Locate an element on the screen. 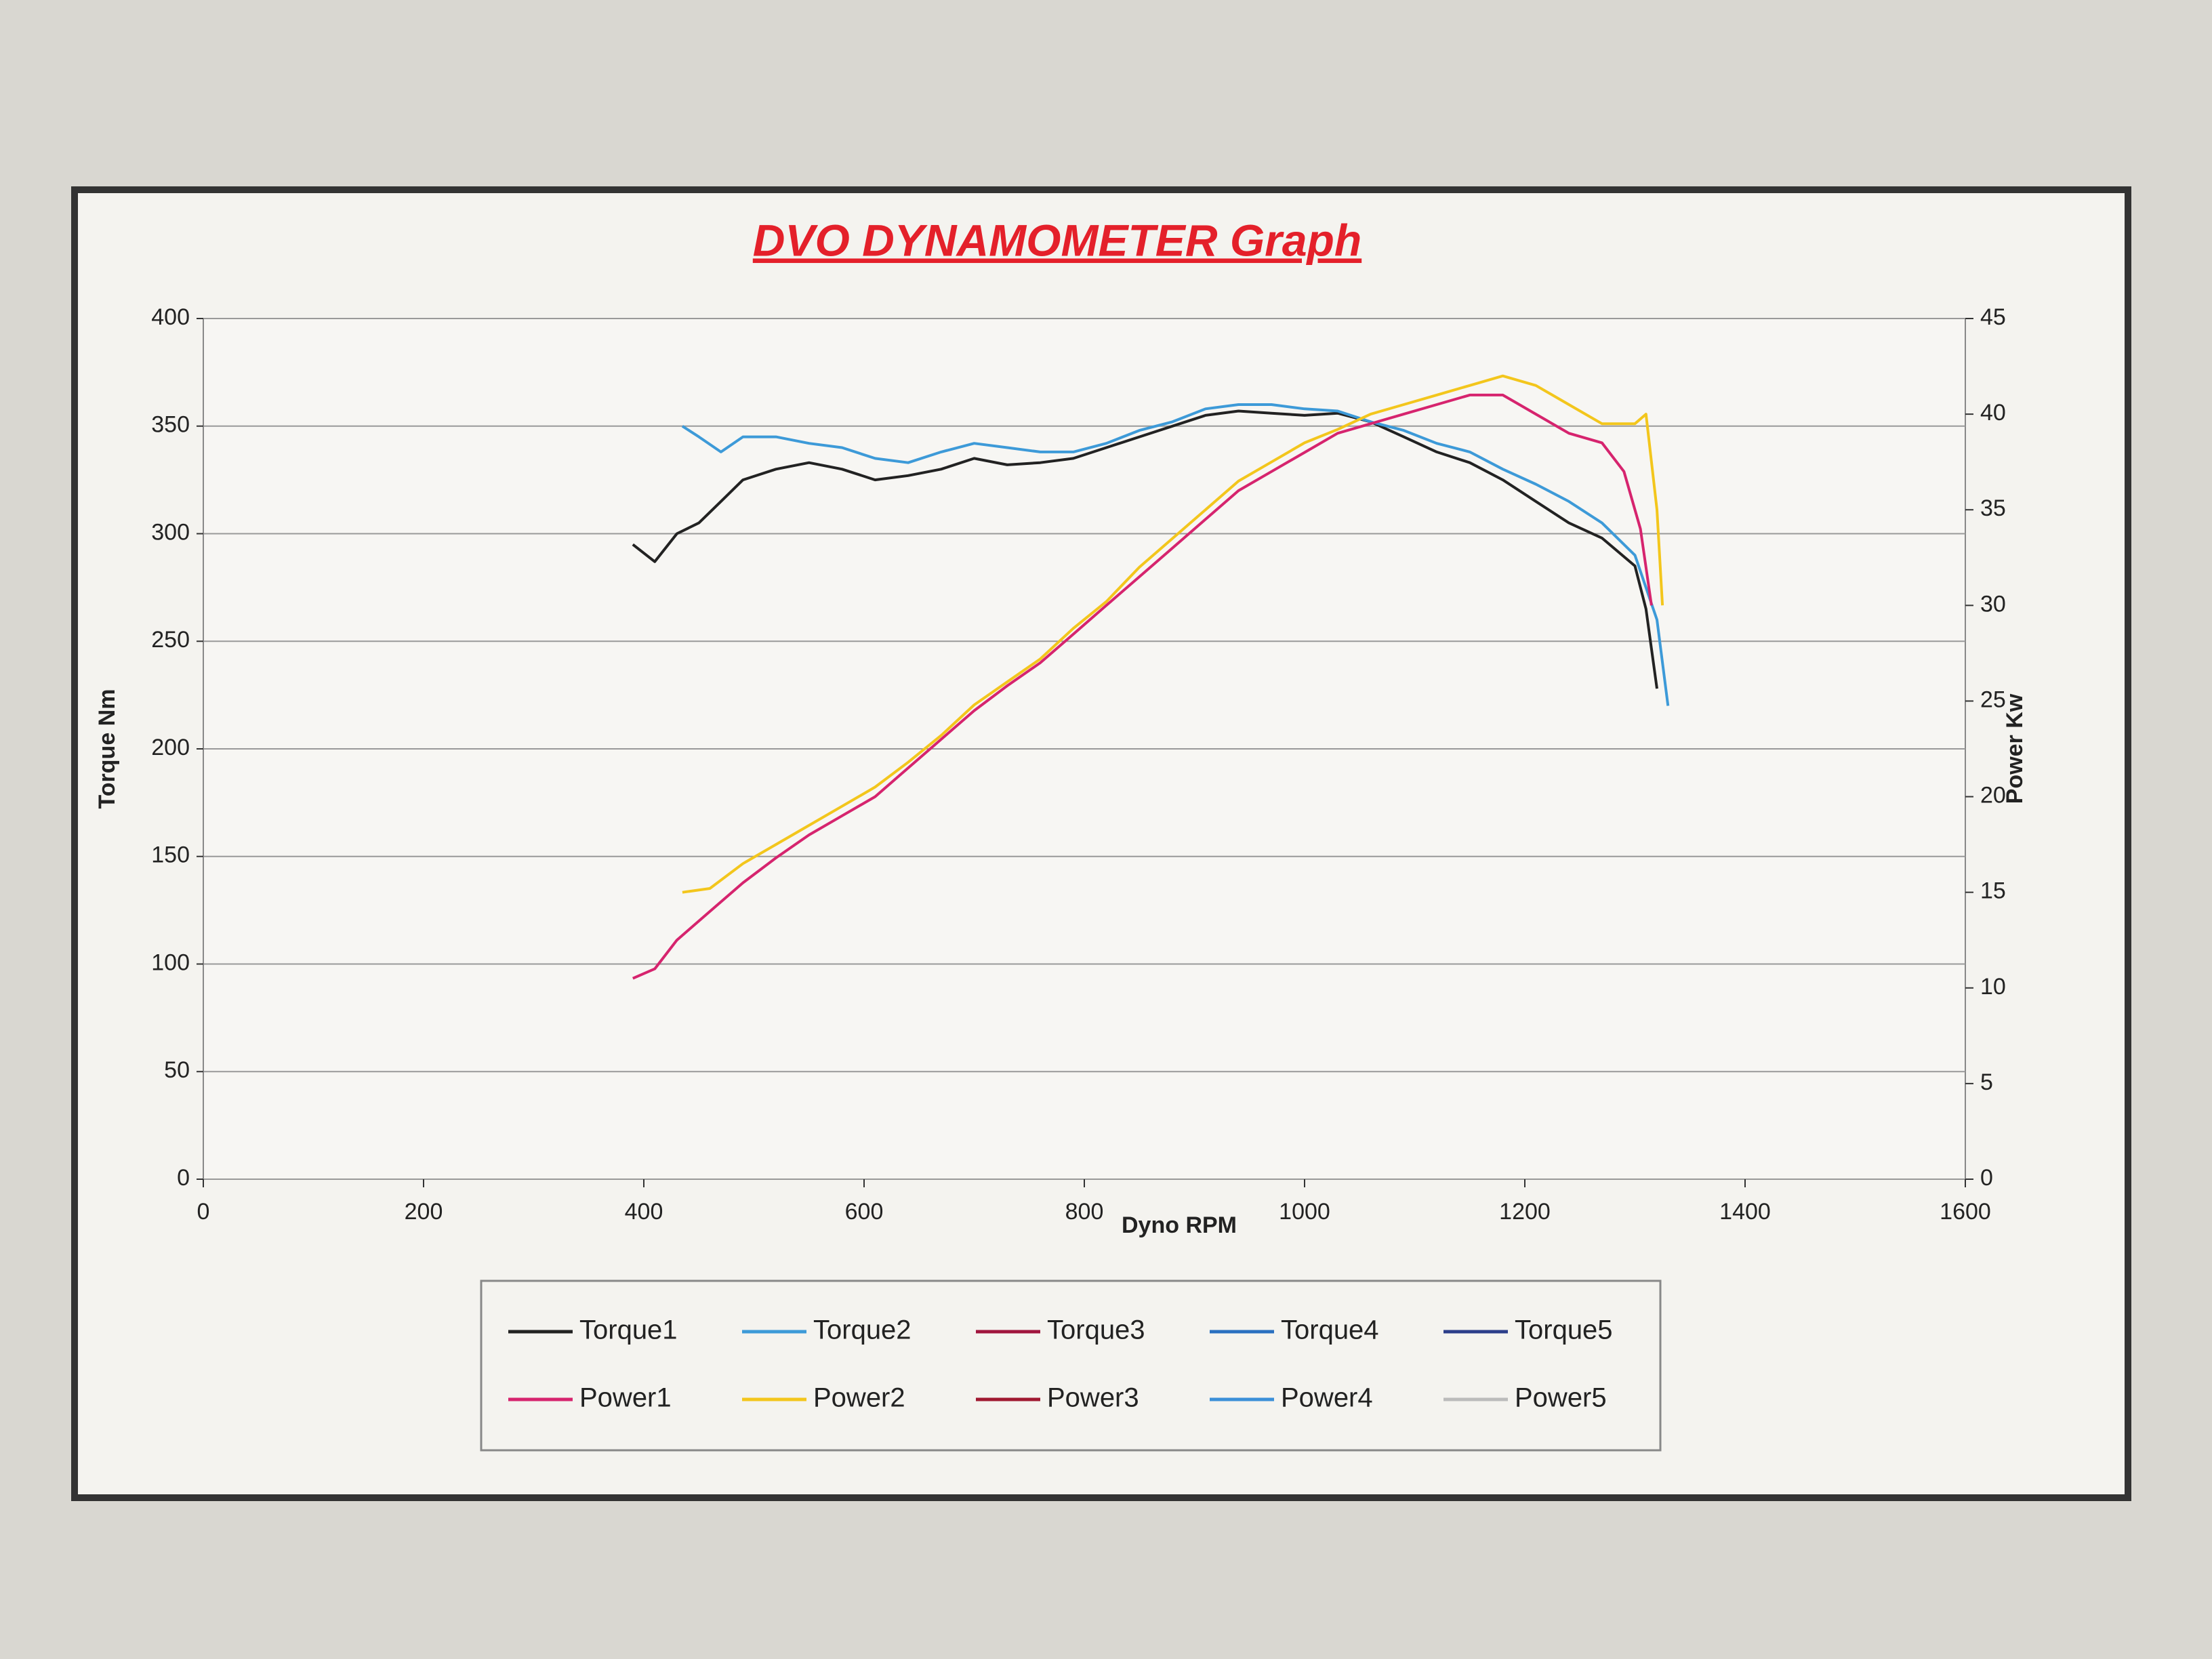  y-axis-title: Torque Nm is located at coordinates (107, 749).